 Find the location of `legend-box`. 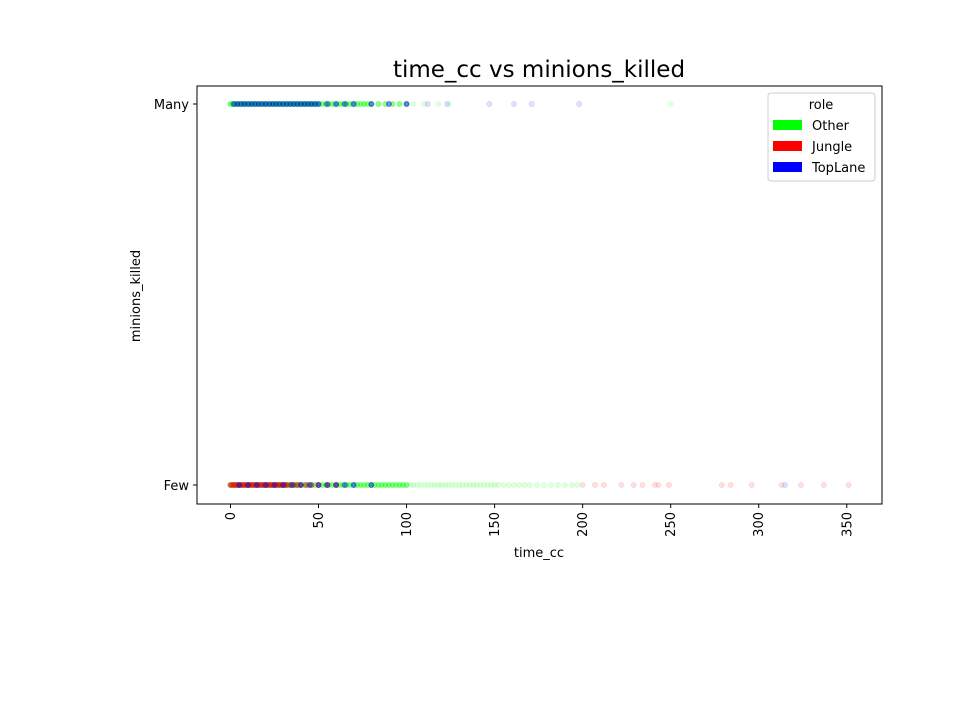

legend-box is located at coordinates (821, 137).